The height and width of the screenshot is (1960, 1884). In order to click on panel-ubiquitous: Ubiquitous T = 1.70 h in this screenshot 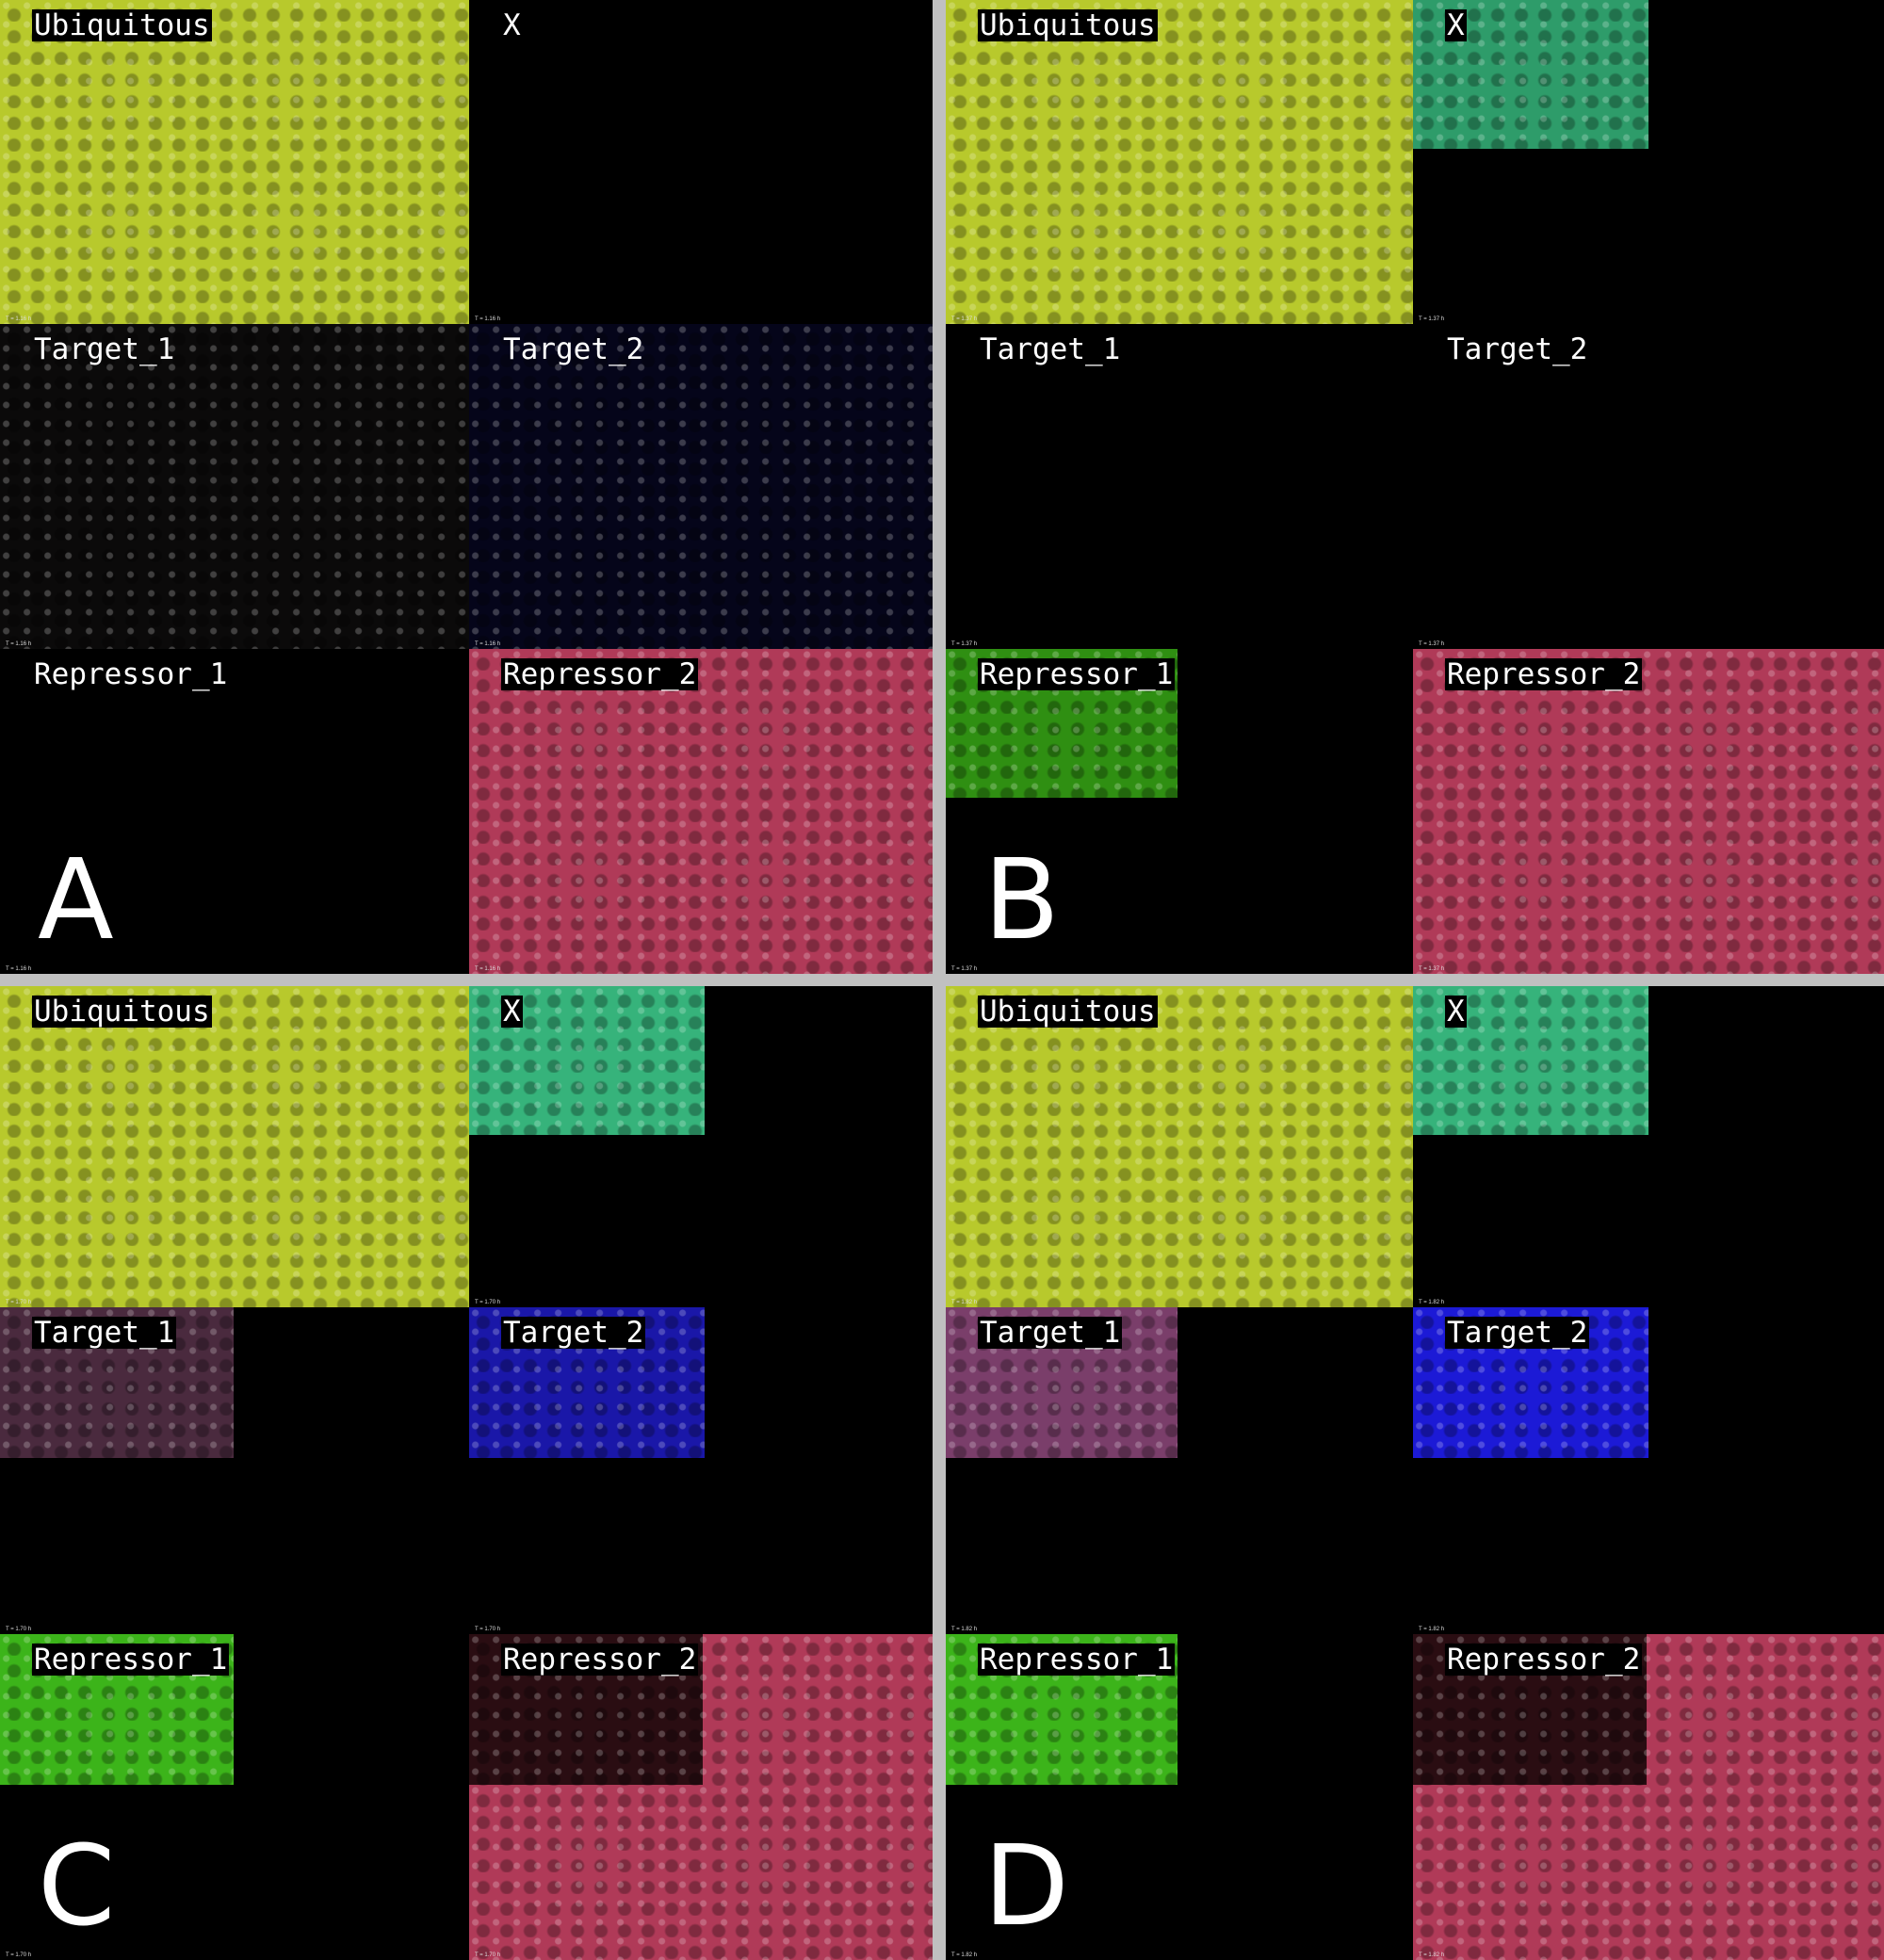, I will do `click(234, 1146)`.